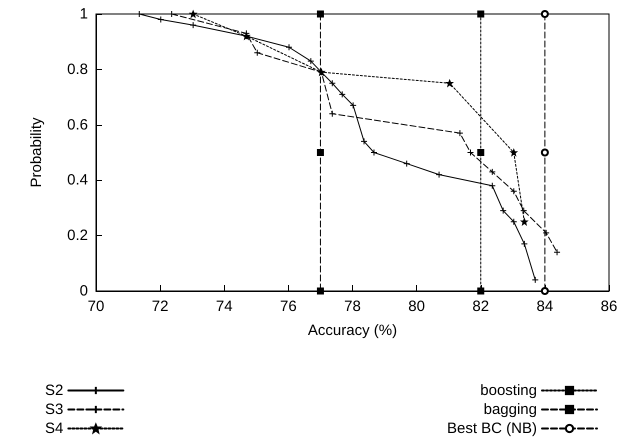  What do you see at coordinates (416, 306) in the screenshot?
I see `x-tick-label: 80` at bounding box center [416, 306].